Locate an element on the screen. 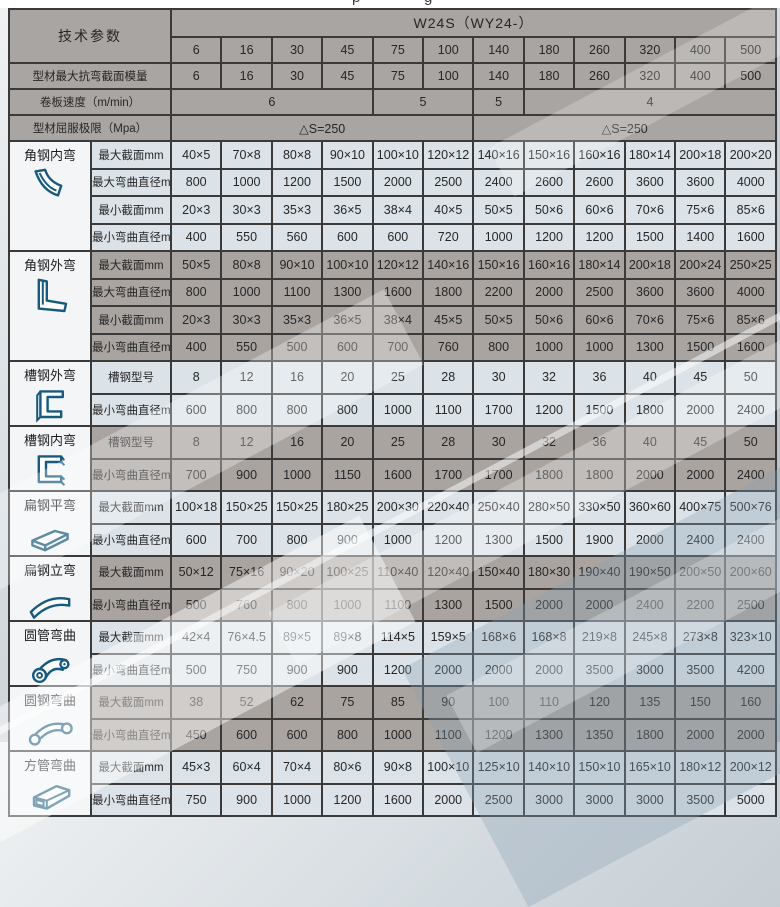 The height and width of the screenshot is (907, 780). value-cell: 3000 is located at coordinates (599, 799).